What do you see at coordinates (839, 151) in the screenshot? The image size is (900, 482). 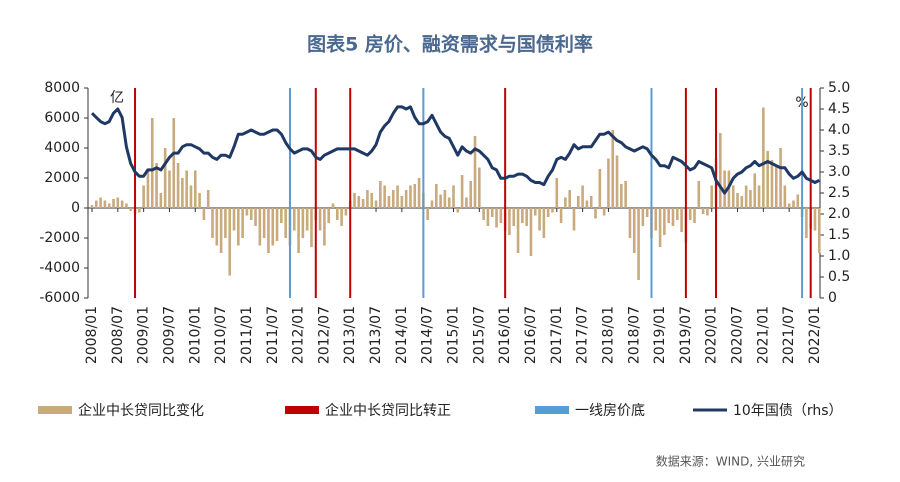 I see `y2-tick-label: 3.5` at bounding box center [839, 151].